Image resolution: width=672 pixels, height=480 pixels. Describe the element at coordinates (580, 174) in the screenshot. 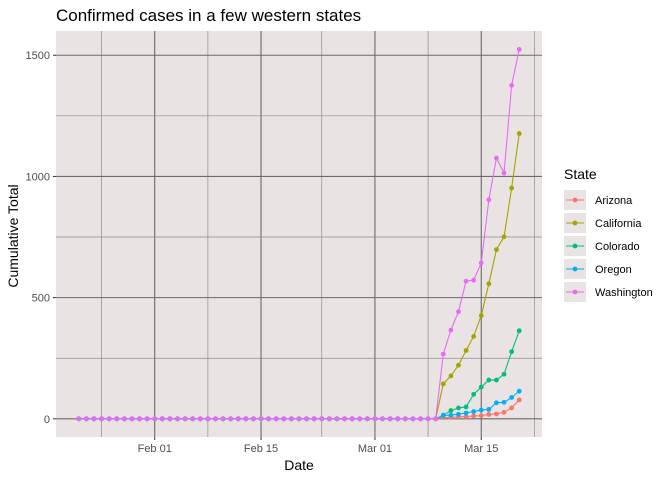

I see `legend-title: State` at that location.